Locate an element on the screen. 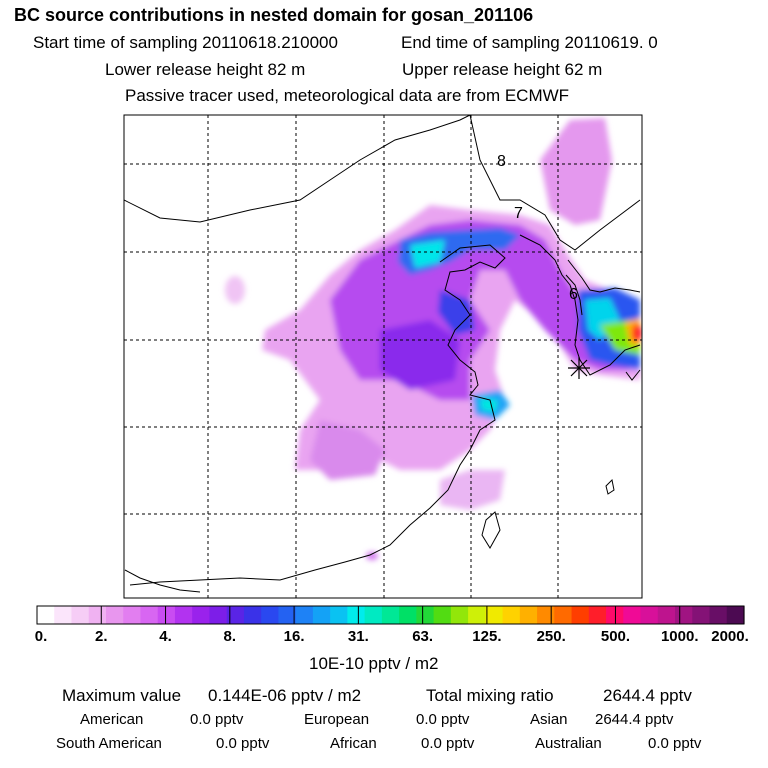 The width and height of the screenshot is (768, 768). colorbar-cells is located at coordinates (391, 615).